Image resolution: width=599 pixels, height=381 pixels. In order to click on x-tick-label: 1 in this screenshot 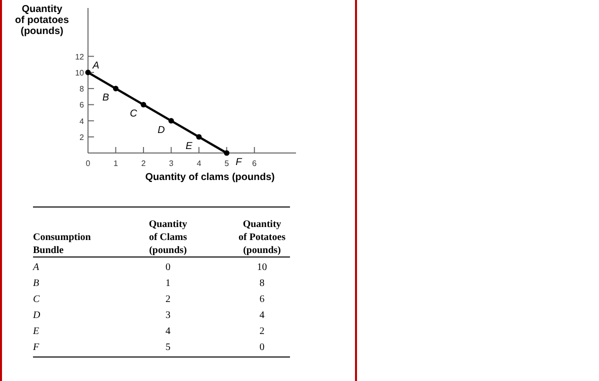, I will do `click(116, 163)`.